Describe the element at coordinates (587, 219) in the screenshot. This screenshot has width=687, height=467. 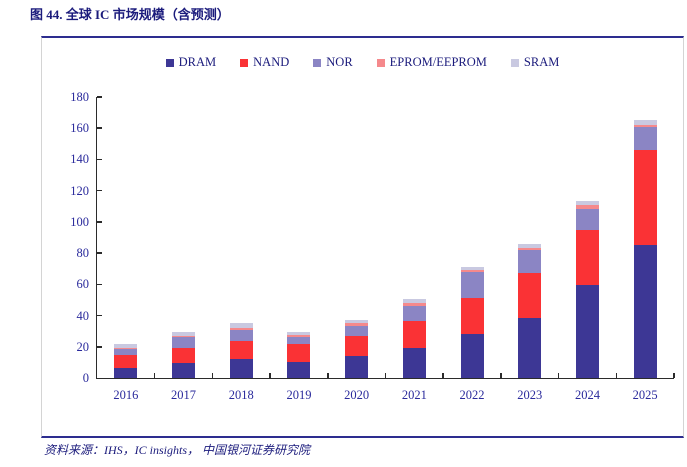
I see `bar-segment-2024-nor` at that location.